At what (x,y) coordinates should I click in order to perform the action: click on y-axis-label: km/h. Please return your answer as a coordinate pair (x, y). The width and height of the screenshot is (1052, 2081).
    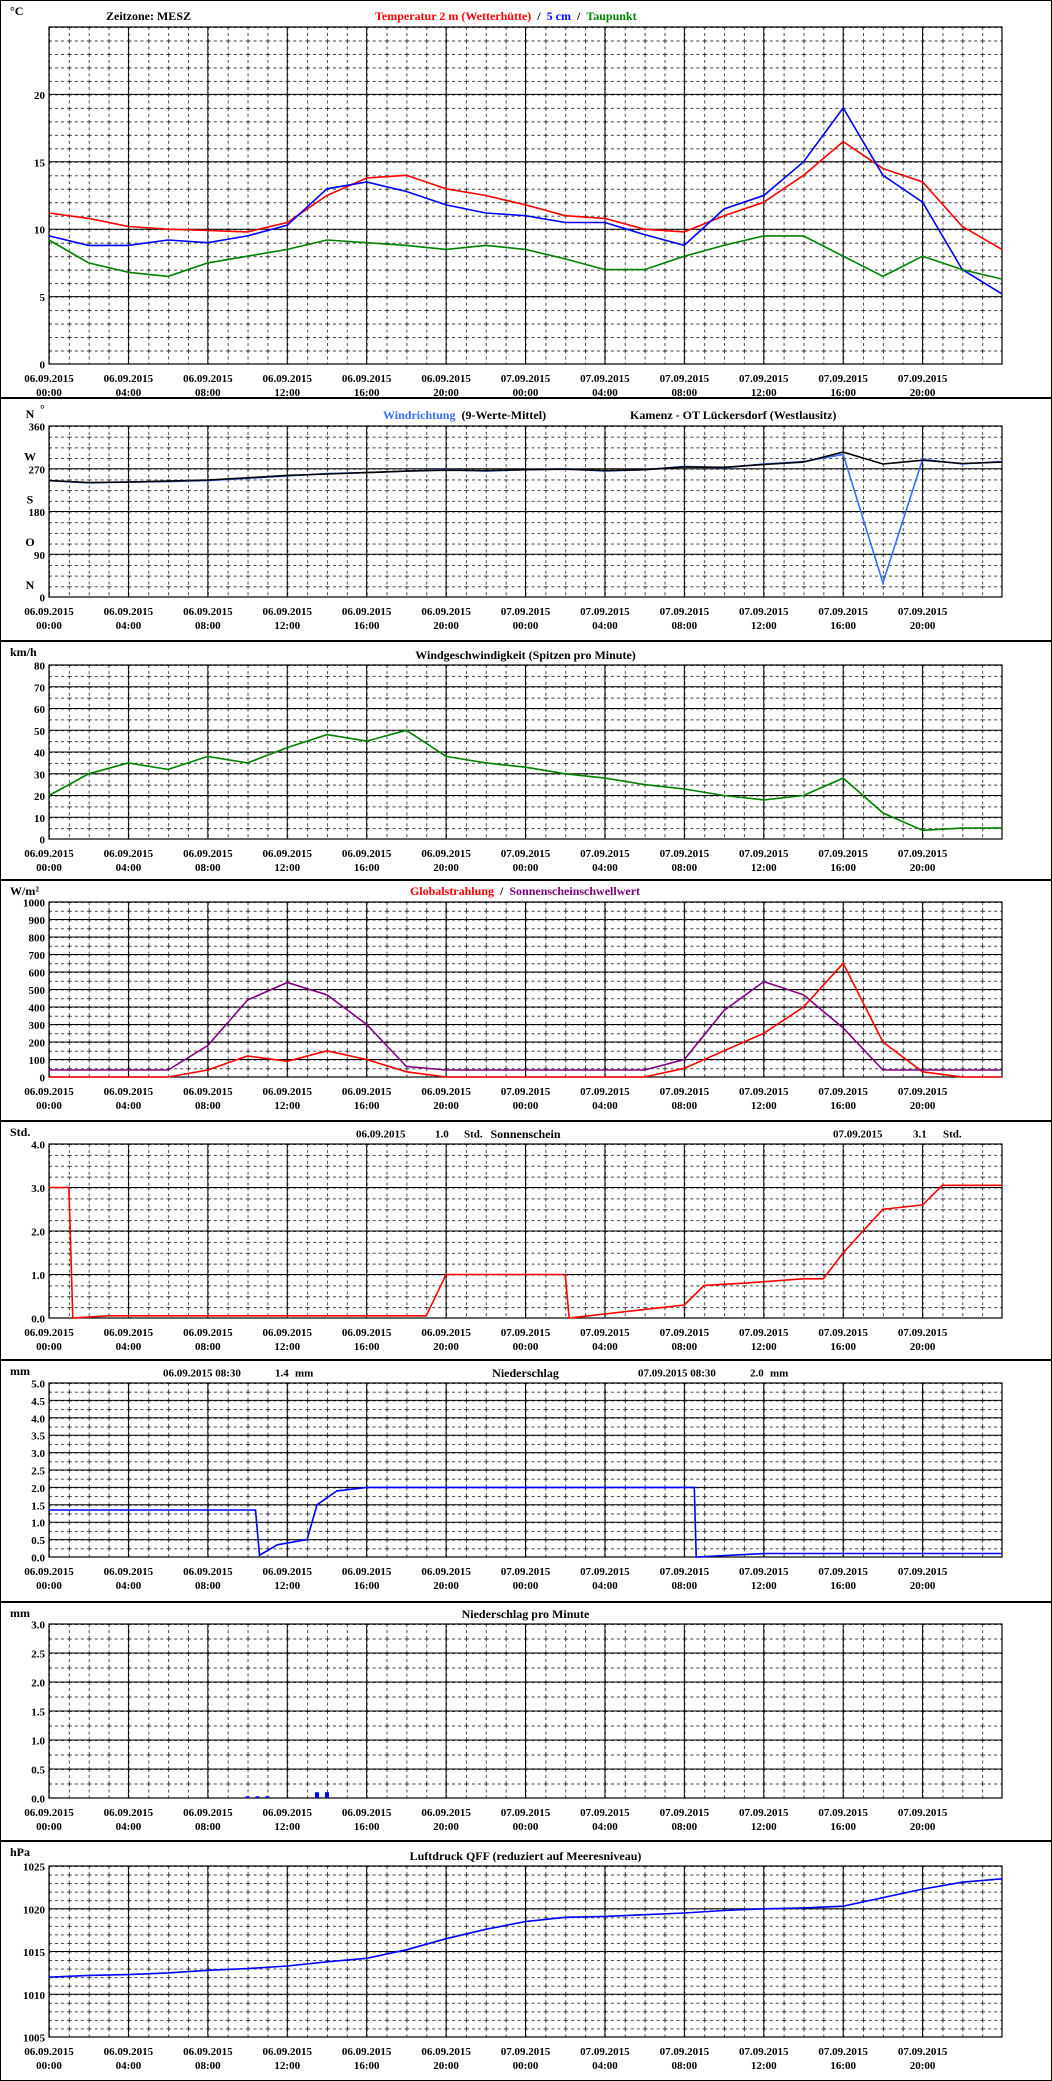
    Looking at the image, I should click on (23, 652).